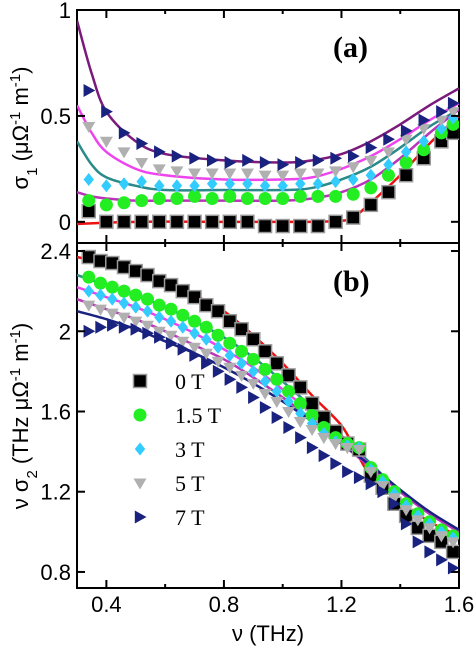 Image resolution: width=474 pixels, height=648 pixels. I want to click on legend-label-2: 3 T, so click(190, 449).